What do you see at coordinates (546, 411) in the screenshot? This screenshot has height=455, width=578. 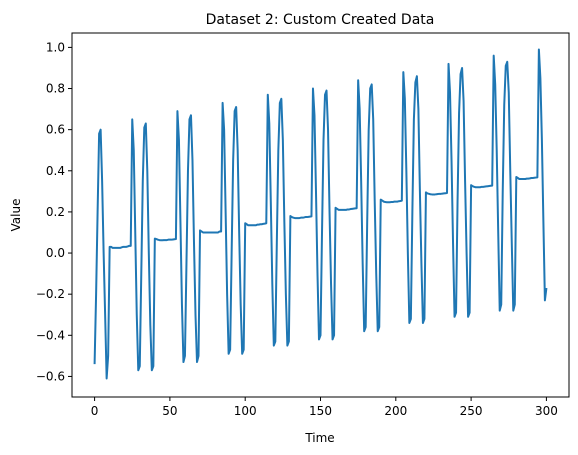 I see `x-tick-label: 300` at bounding box center [546, 411].